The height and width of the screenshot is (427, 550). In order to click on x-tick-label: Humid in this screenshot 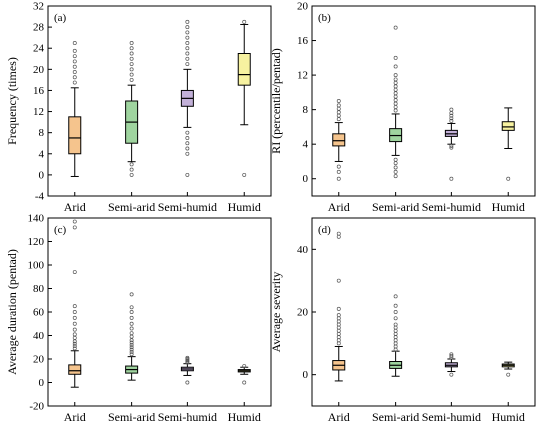, I will do `click(508, 207)`.